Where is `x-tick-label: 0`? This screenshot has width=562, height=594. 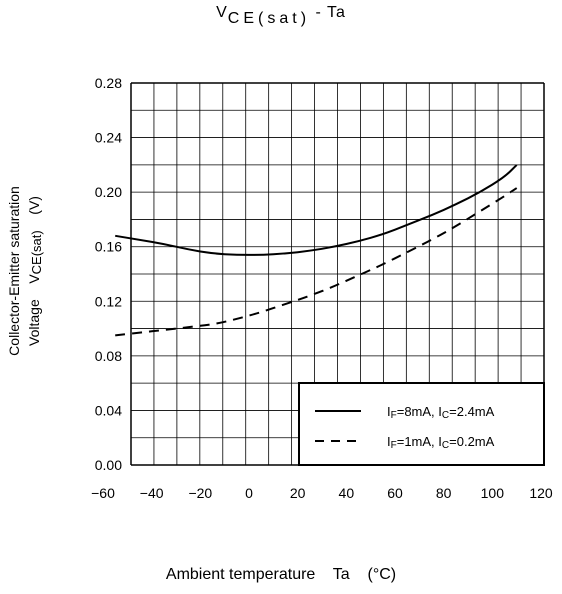 x-tick-label: 0 is located at coordinates (249, 493).